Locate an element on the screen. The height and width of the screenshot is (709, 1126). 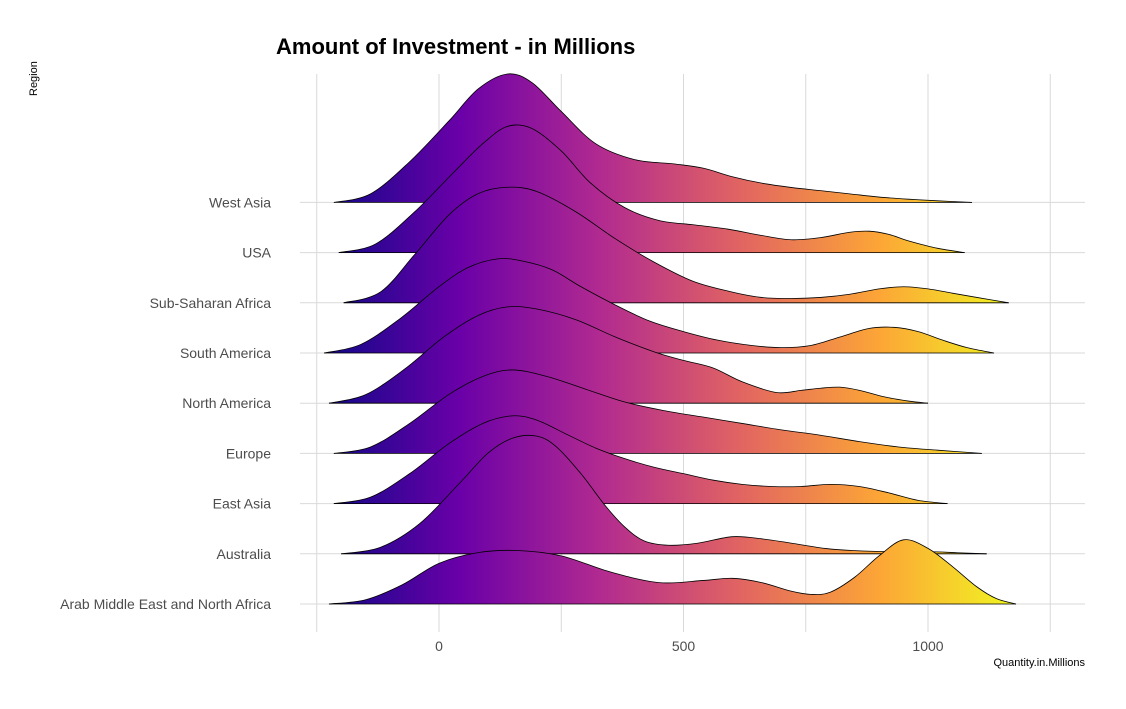
y-tick-label: Australia is located at coordinates (244, 554).